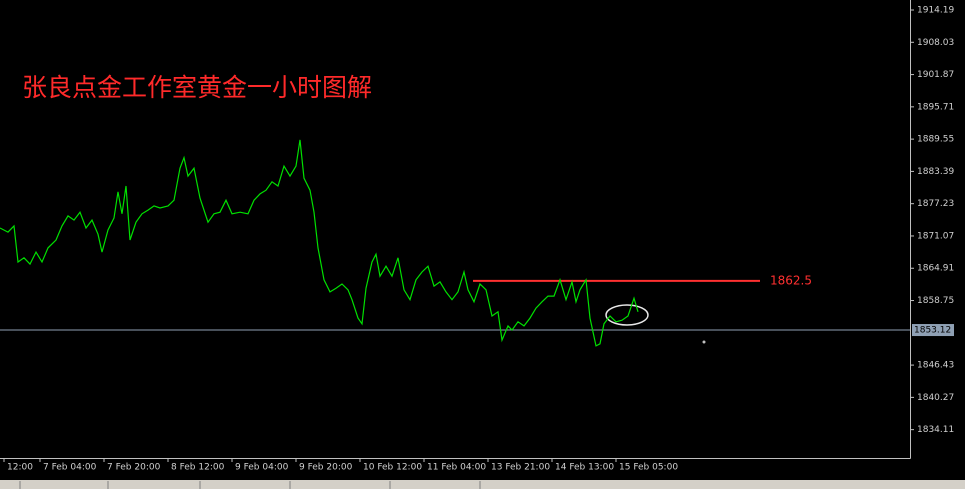 The image size is (965, 489). What do you see at coordinates (935, 204) in the screenshot?
I see `y-tick-label: 1877.23` at bounding box center [935, 204].